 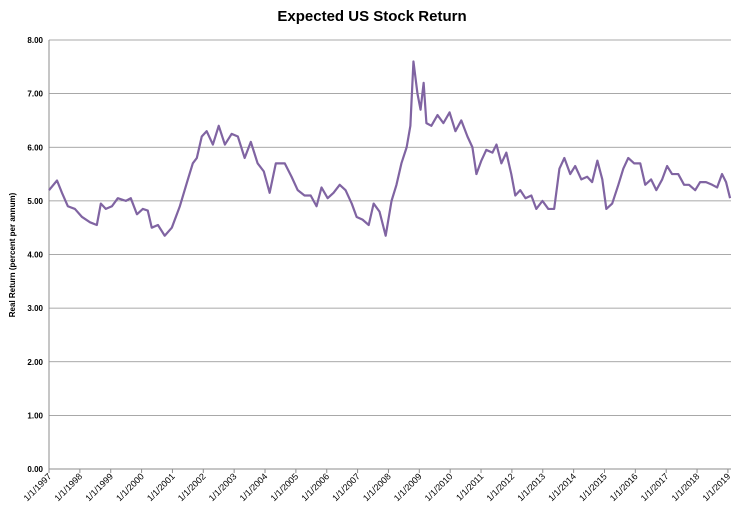 I want to click on x-tick-label: 1/1/2002, so click(x=192, y=487).